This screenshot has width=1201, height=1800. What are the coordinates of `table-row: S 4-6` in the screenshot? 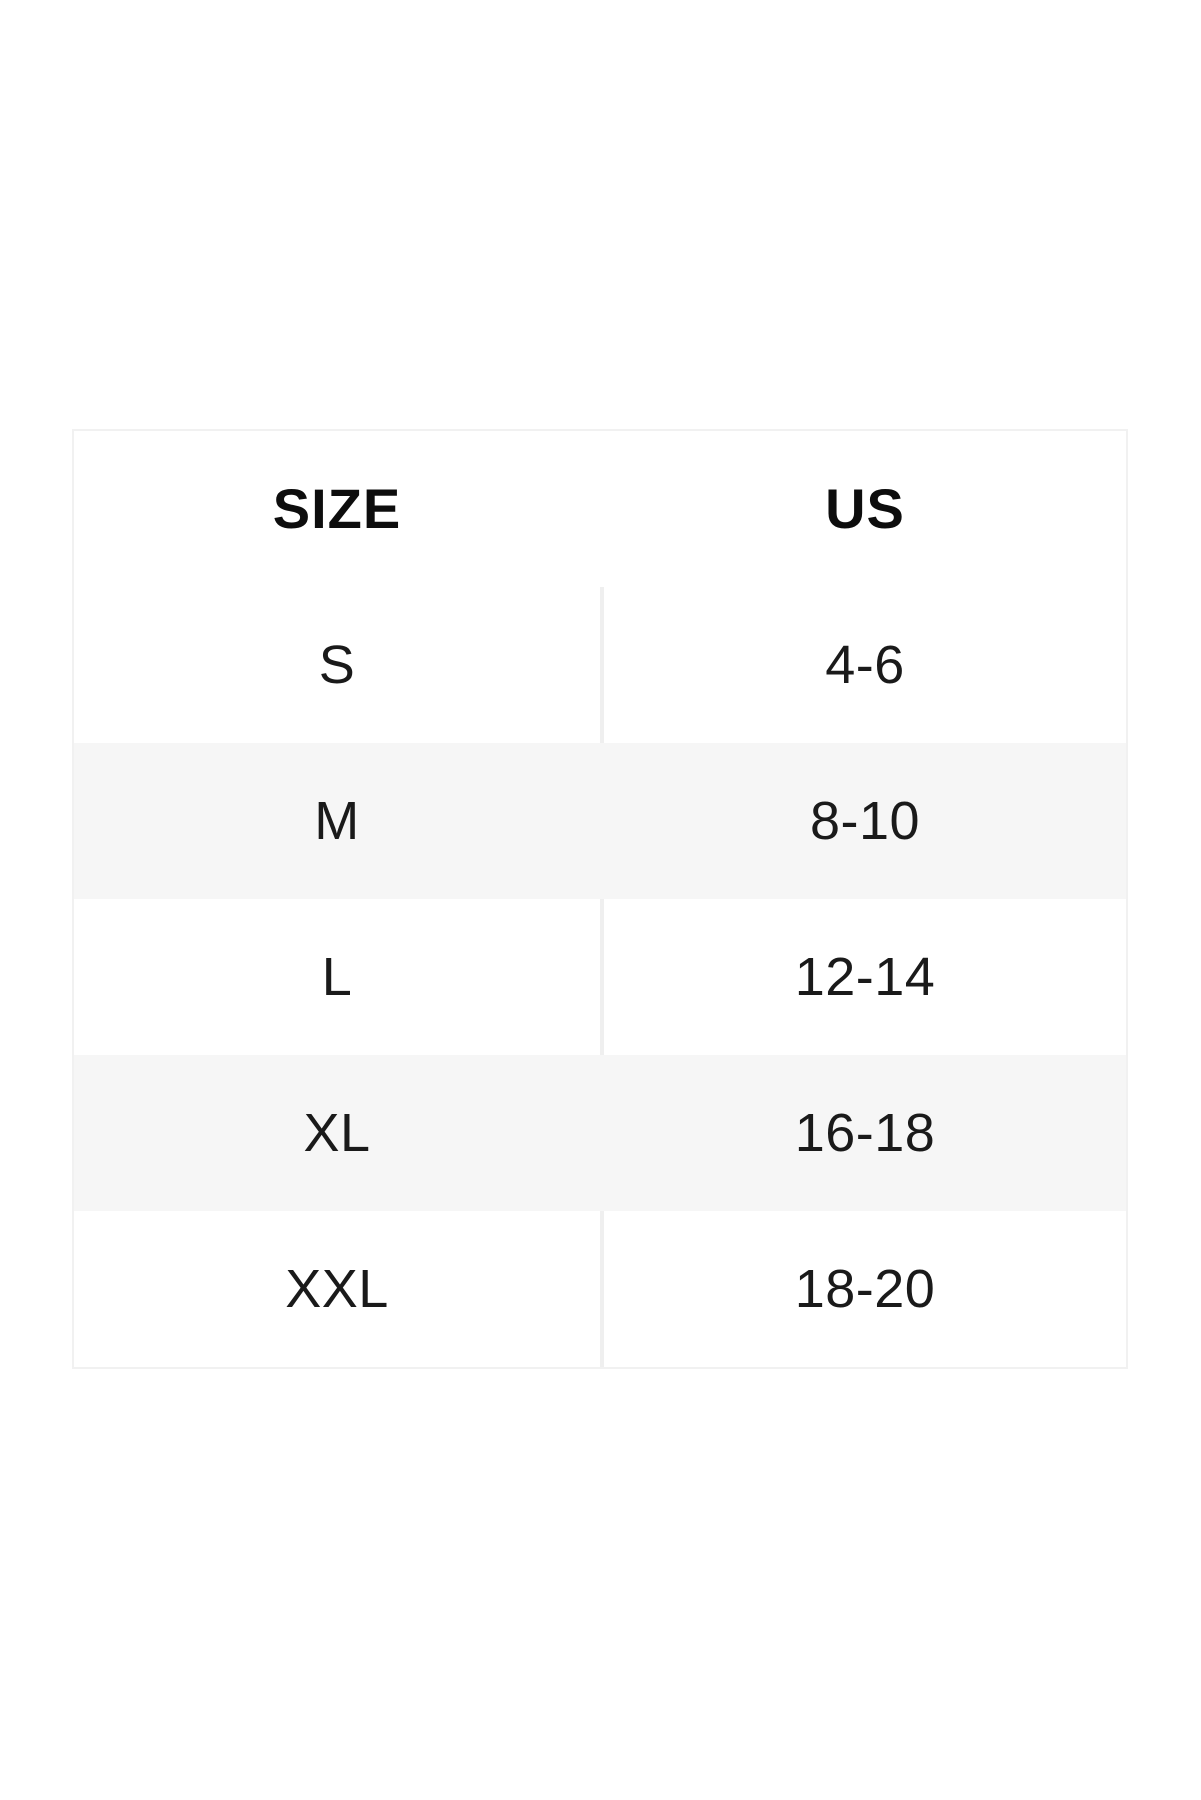 It's located at (600, 665).